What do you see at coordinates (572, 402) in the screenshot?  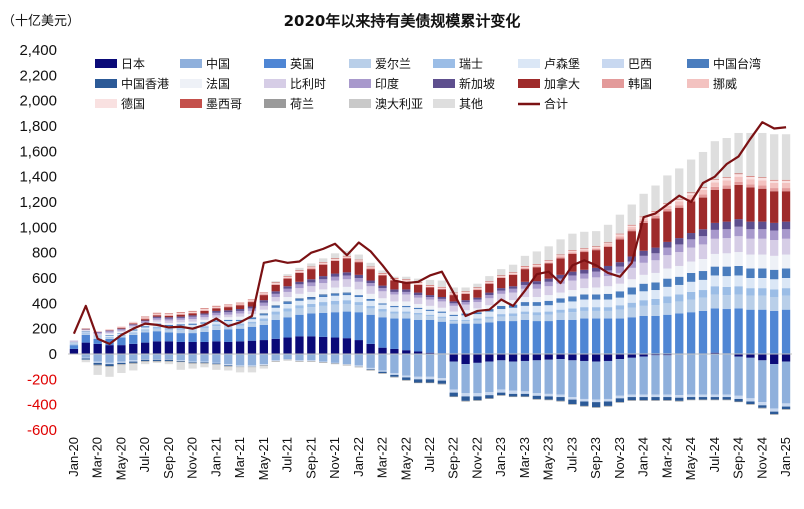 I see `bar-中国香港-Jul-23` at bounding box center [572, 402].